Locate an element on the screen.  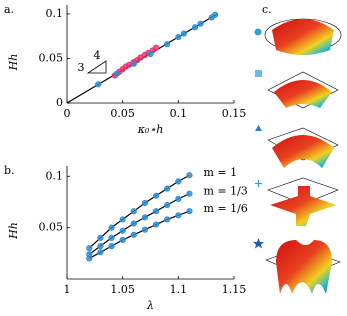
panel-label: a. is located at coordinates (9, 9).